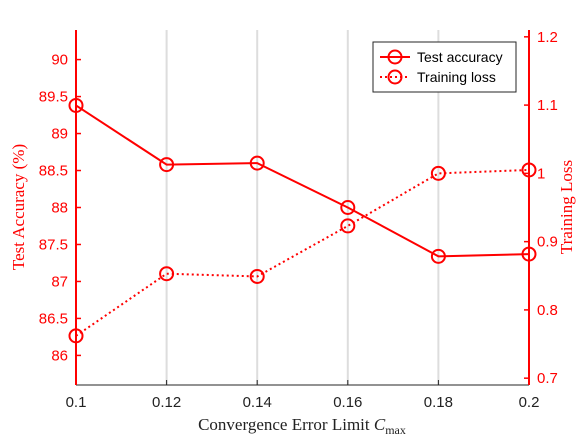 This screenshot has height=438, width=584. I want to click on left-axis-title: Test Accuracy (%), so click(18, 207).